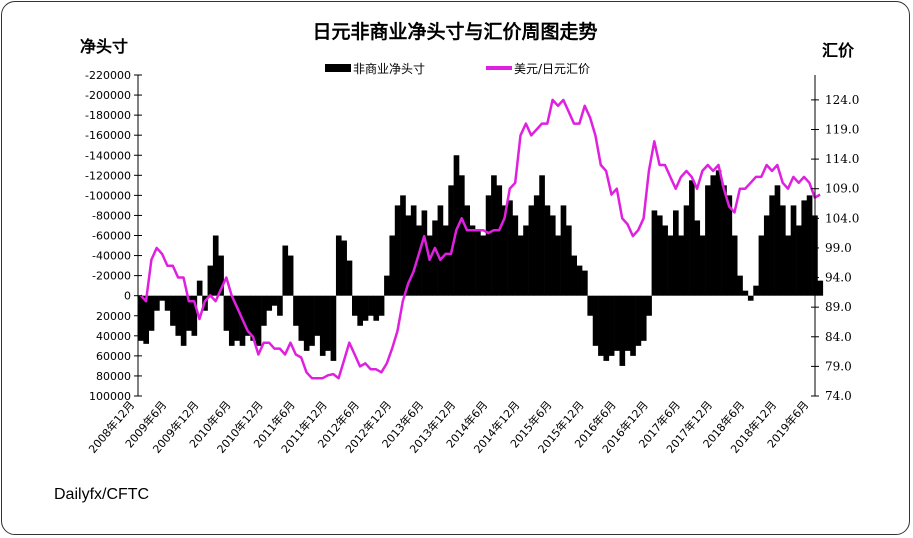  What do you see at coordinates (108, 155) in the screenshot?
I see `left-tick-label: -140000` at bounding box center [108, 155].